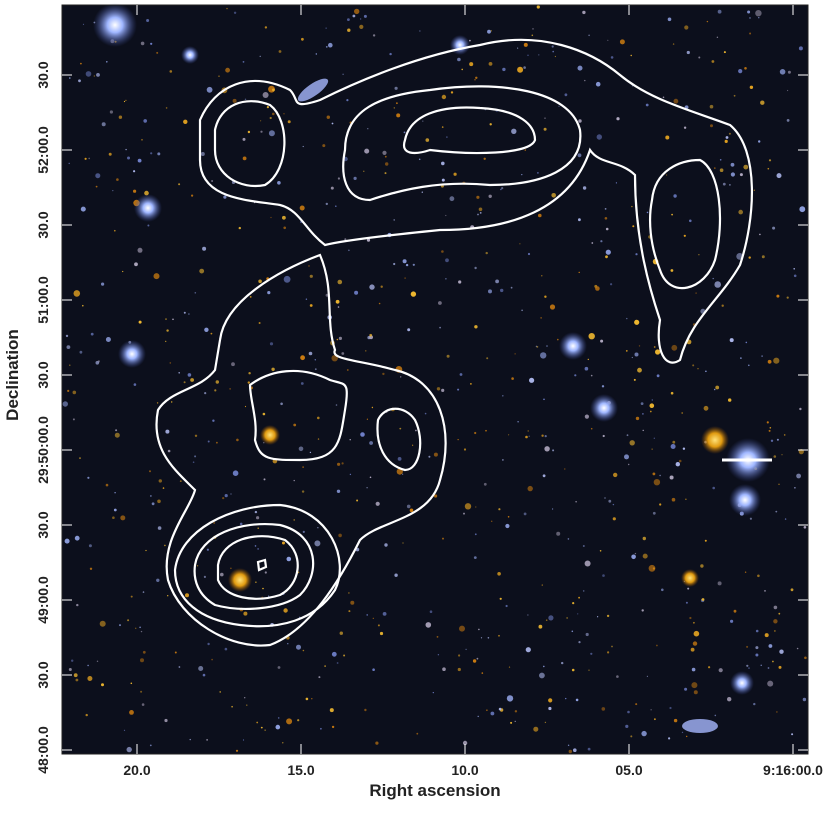  I want to click on galaxy, so click(700, 726).